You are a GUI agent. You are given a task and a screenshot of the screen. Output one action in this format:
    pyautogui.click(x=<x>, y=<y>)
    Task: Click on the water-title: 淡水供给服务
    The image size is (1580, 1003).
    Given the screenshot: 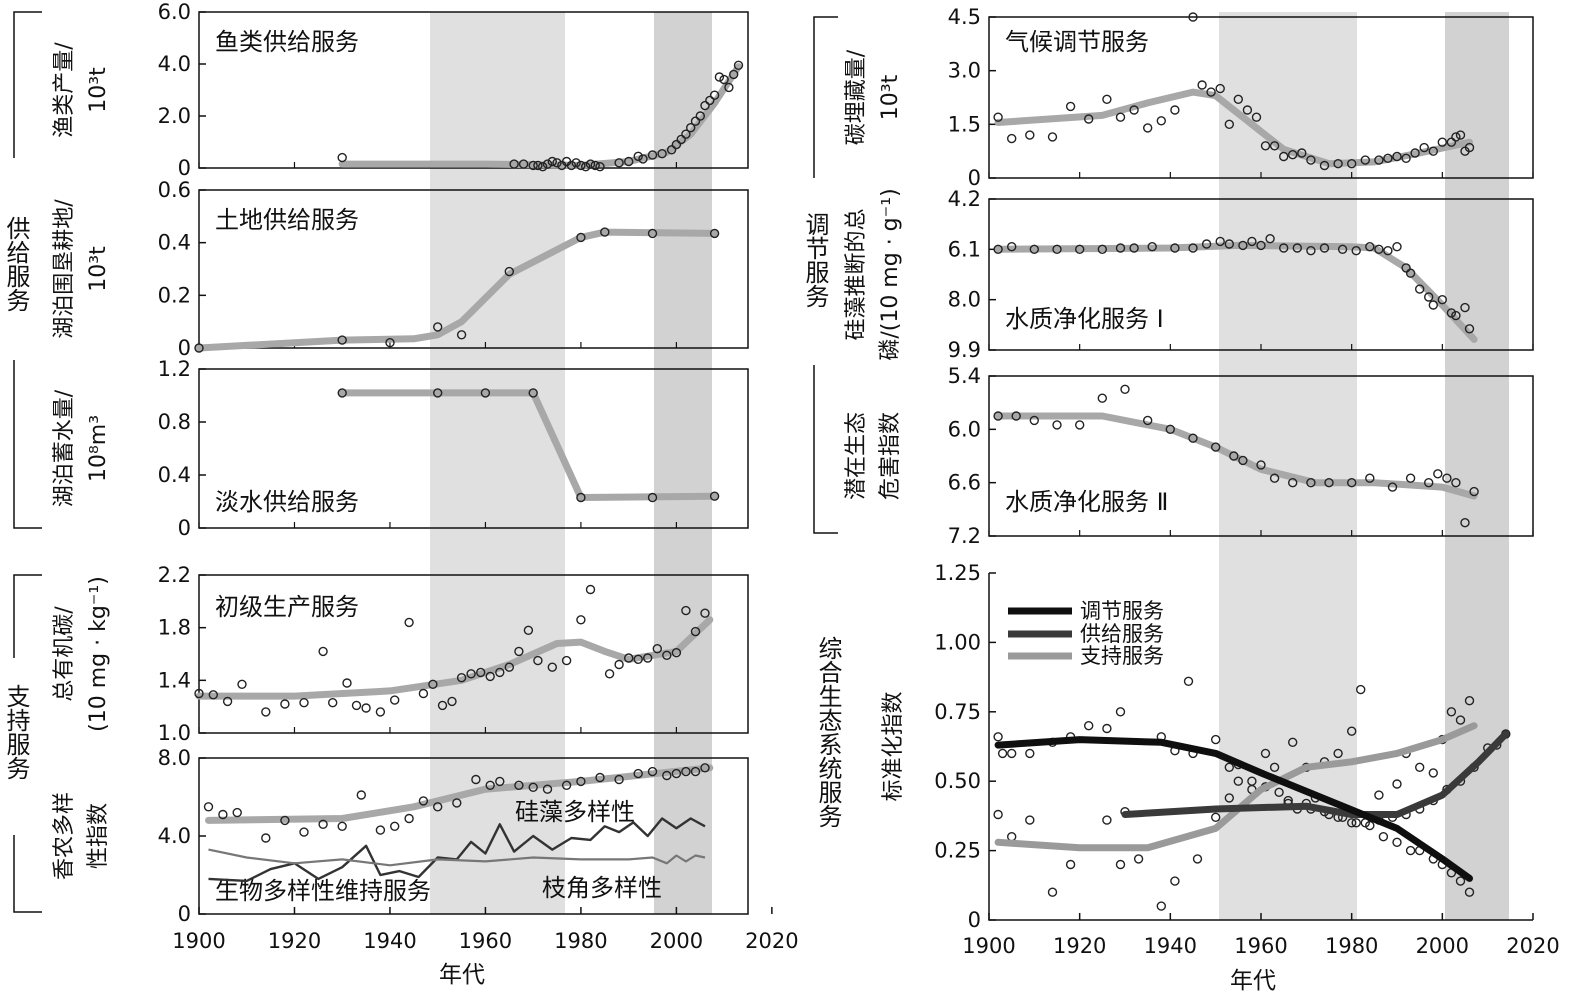 What is the action you would take?
    pyautogui.click(x=287, y=502)
    